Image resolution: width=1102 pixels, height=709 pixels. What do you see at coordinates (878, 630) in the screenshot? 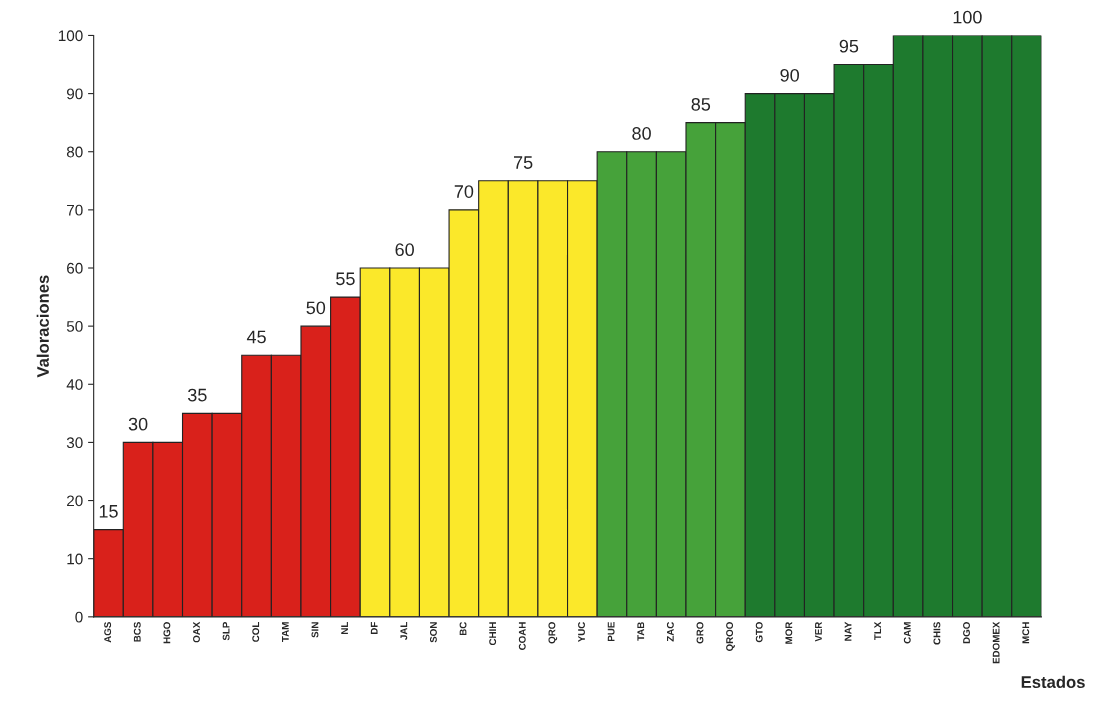
I see `x-tick-label: TLX` at bounding box center [878, 630].